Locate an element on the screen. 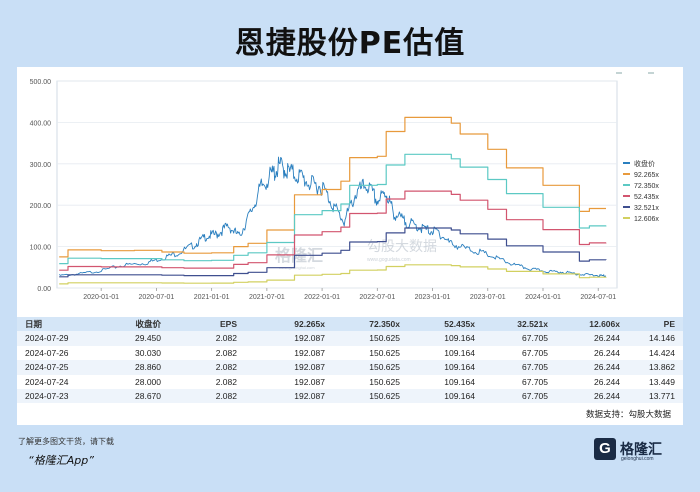 The height and width of the screenshot is (492, 700). y-tick-label: 100.00 is located at coordinates (41, 248).